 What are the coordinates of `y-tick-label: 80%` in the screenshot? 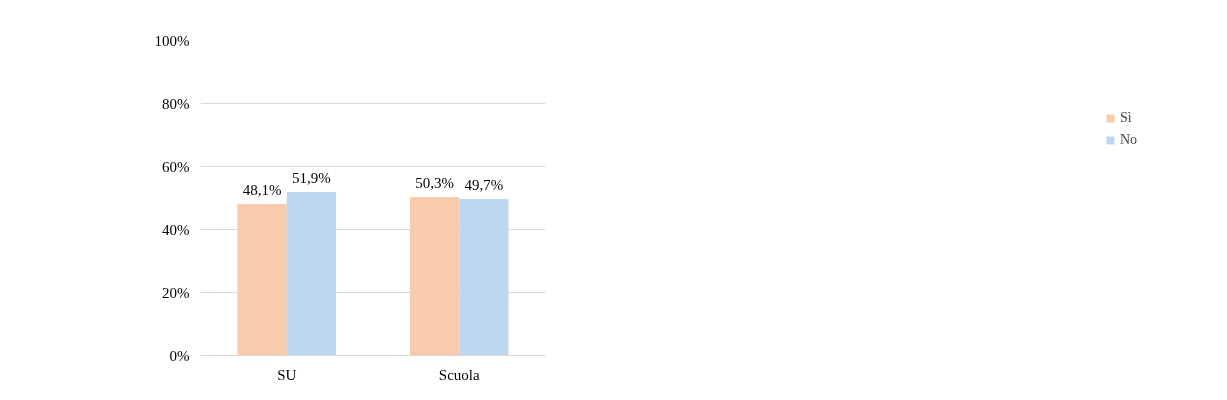 It's located at (176, 103).